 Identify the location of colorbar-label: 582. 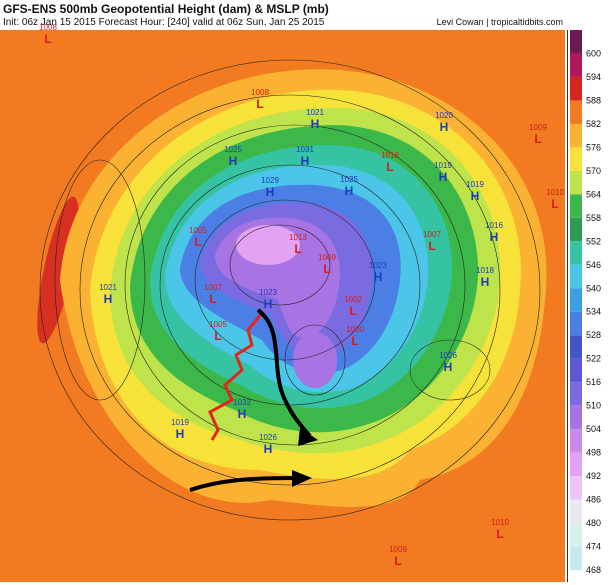
(593, 124).